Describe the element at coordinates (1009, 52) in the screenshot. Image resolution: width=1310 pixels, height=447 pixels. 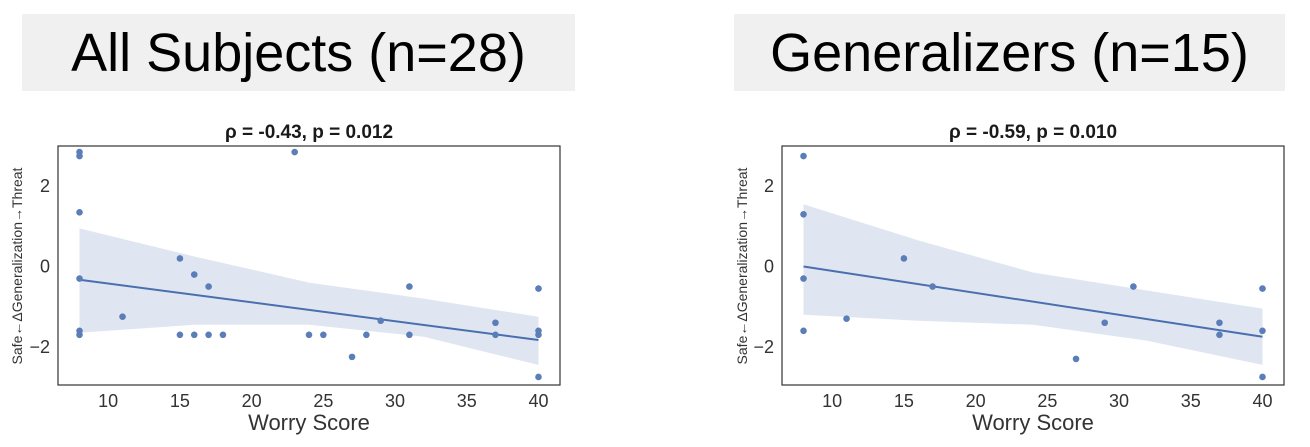
I see `panel-heading-generalizers: Generalizers (n=15)` at that location.